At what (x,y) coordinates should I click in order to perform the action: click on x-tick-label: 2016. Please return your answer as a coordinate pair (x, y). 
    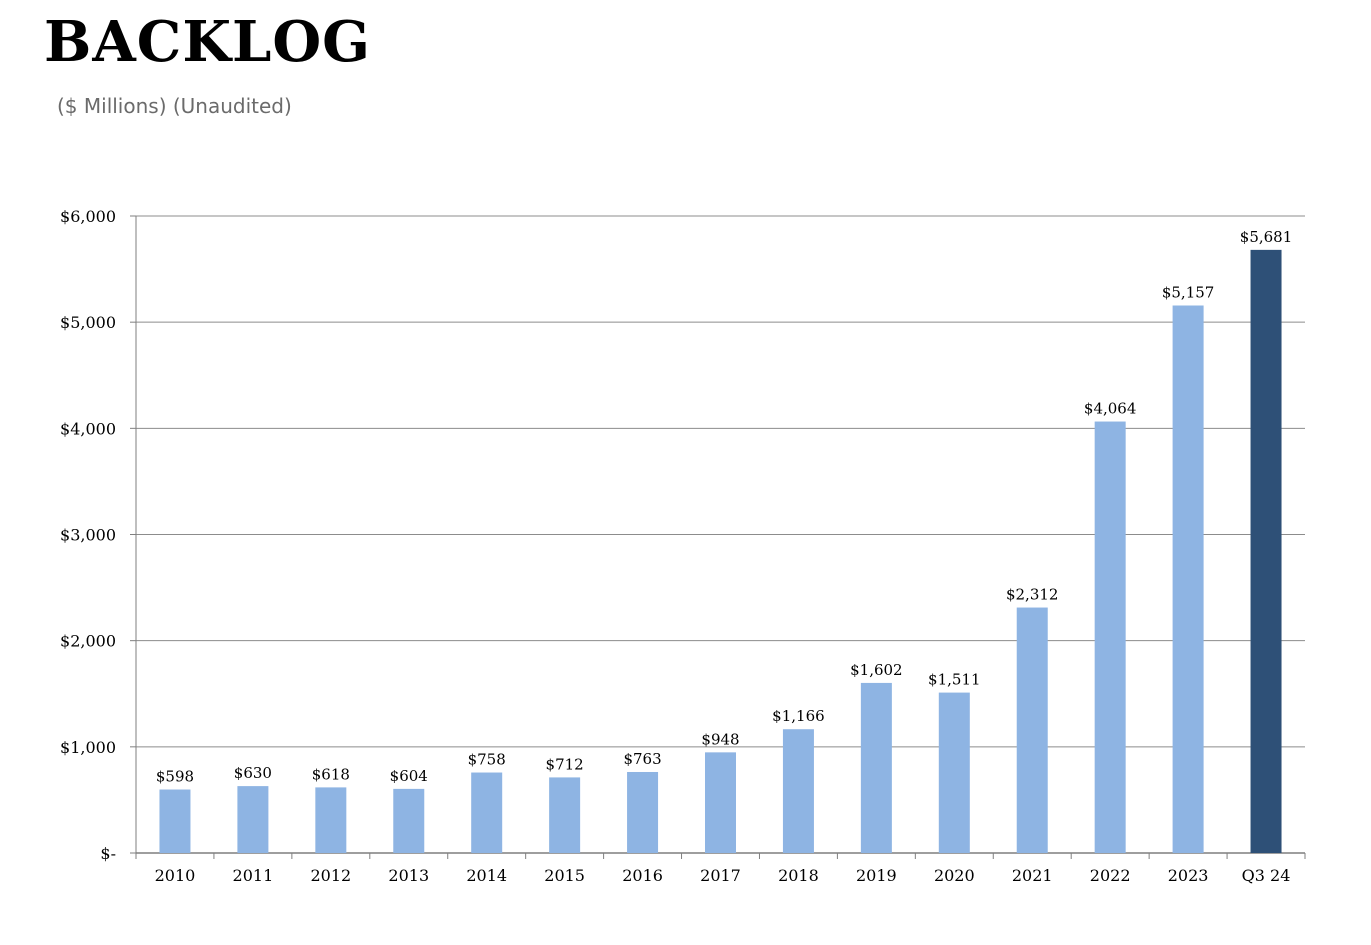
    Looking at the image, I should click on (642, 875).